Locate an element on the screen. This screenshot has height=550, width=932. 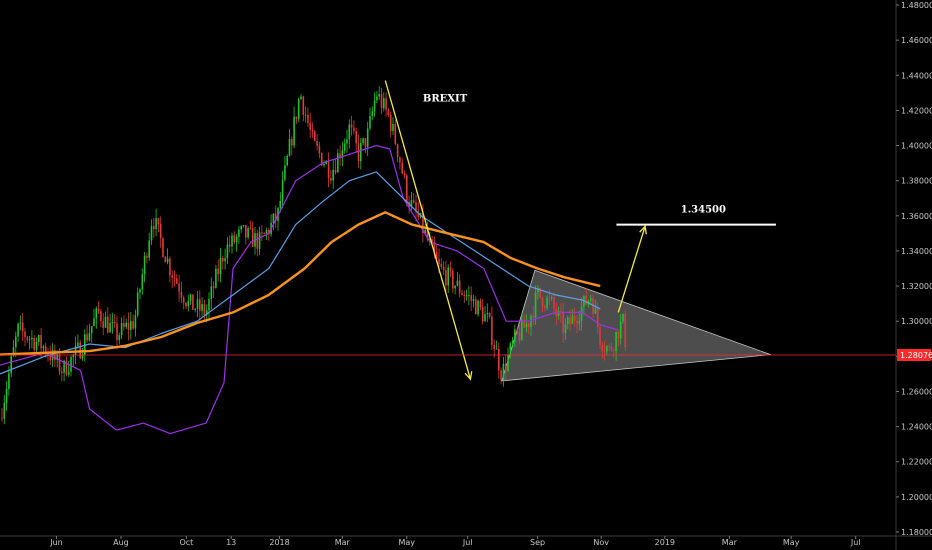
x-tick-label: Aug is located at coordinates (121, 542).